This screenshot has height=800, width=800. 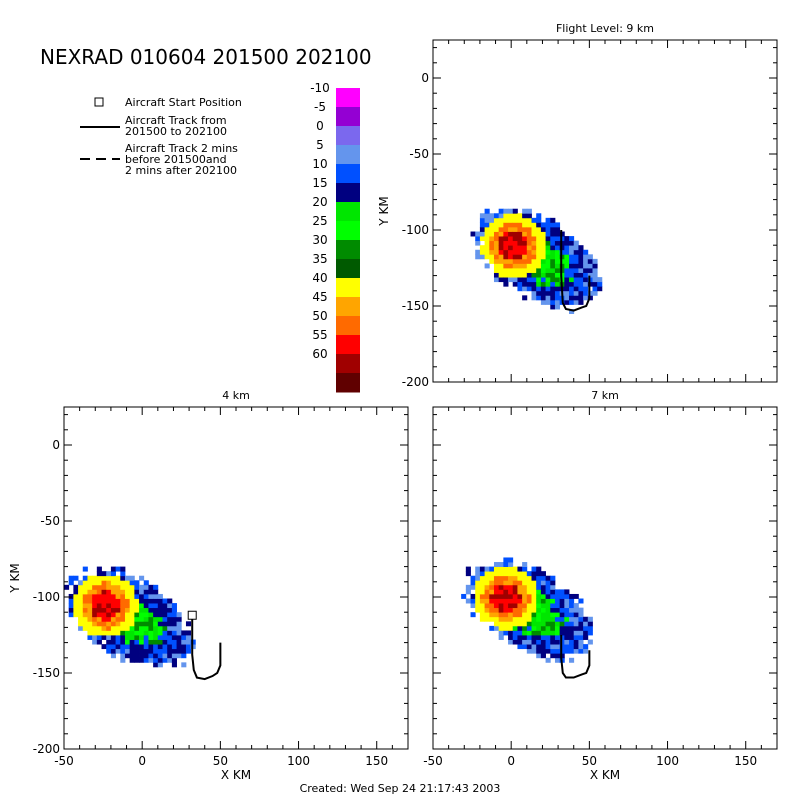 I want to click on colorbar: -10 -5 0 5 10 15 20 25 30 35 40 45 50 55 60, so click(x=335, y=237).